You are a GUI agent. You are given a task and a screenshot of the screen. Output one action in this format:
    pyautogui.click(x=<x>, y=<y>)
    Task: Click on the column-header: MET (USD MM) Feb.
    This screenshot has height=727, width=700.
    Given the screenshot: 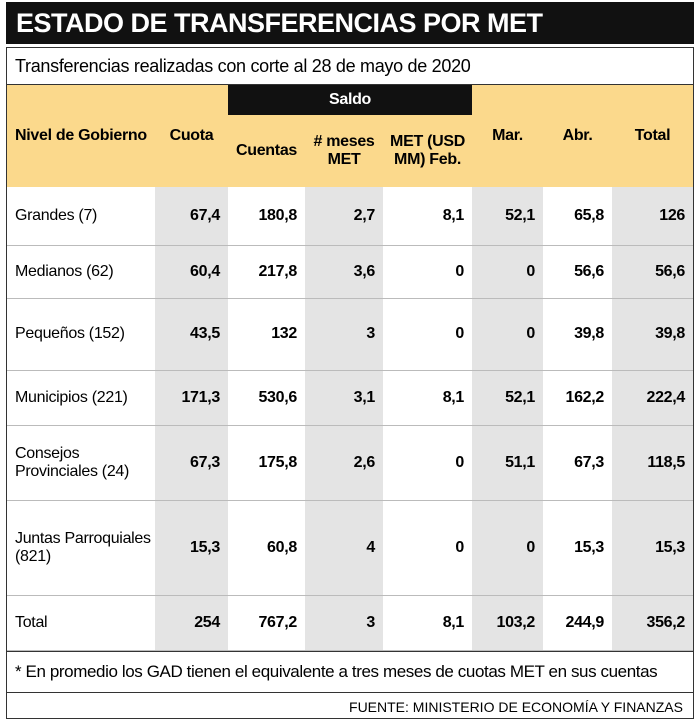 What is the action you would take?
    pyautogui.click(x=428, y=151)
    